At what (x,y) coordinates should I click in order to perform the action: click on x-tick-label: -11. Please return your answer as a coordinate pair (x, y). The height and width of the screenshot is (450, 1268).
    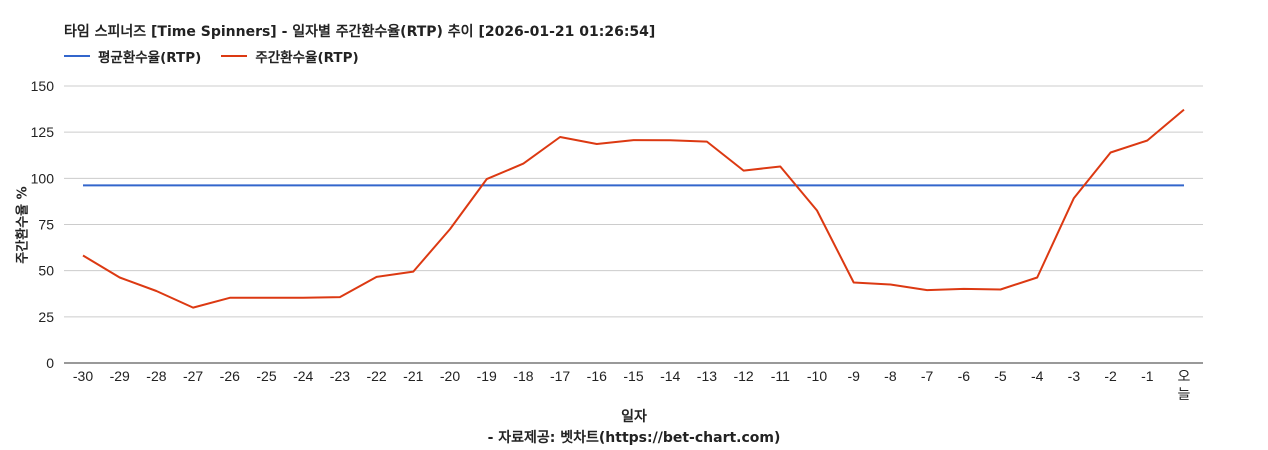
    Looking at the image, I should click on (780, 376).